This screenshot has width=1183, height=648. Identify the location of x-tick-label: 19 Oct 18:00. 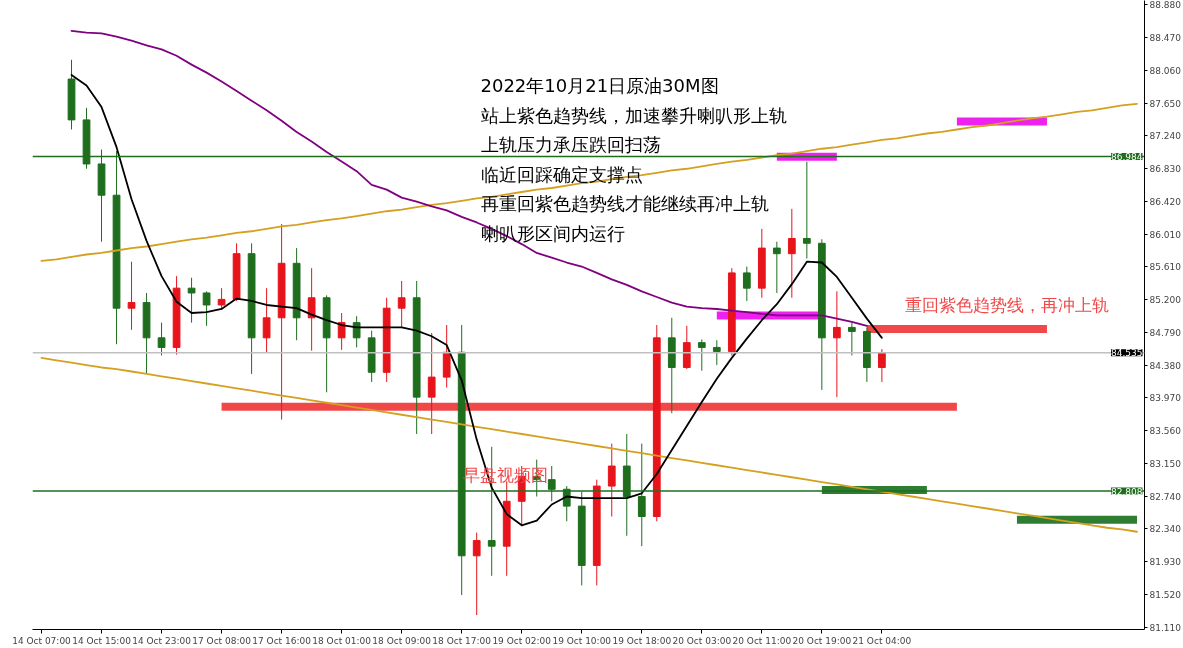
(642, 640).